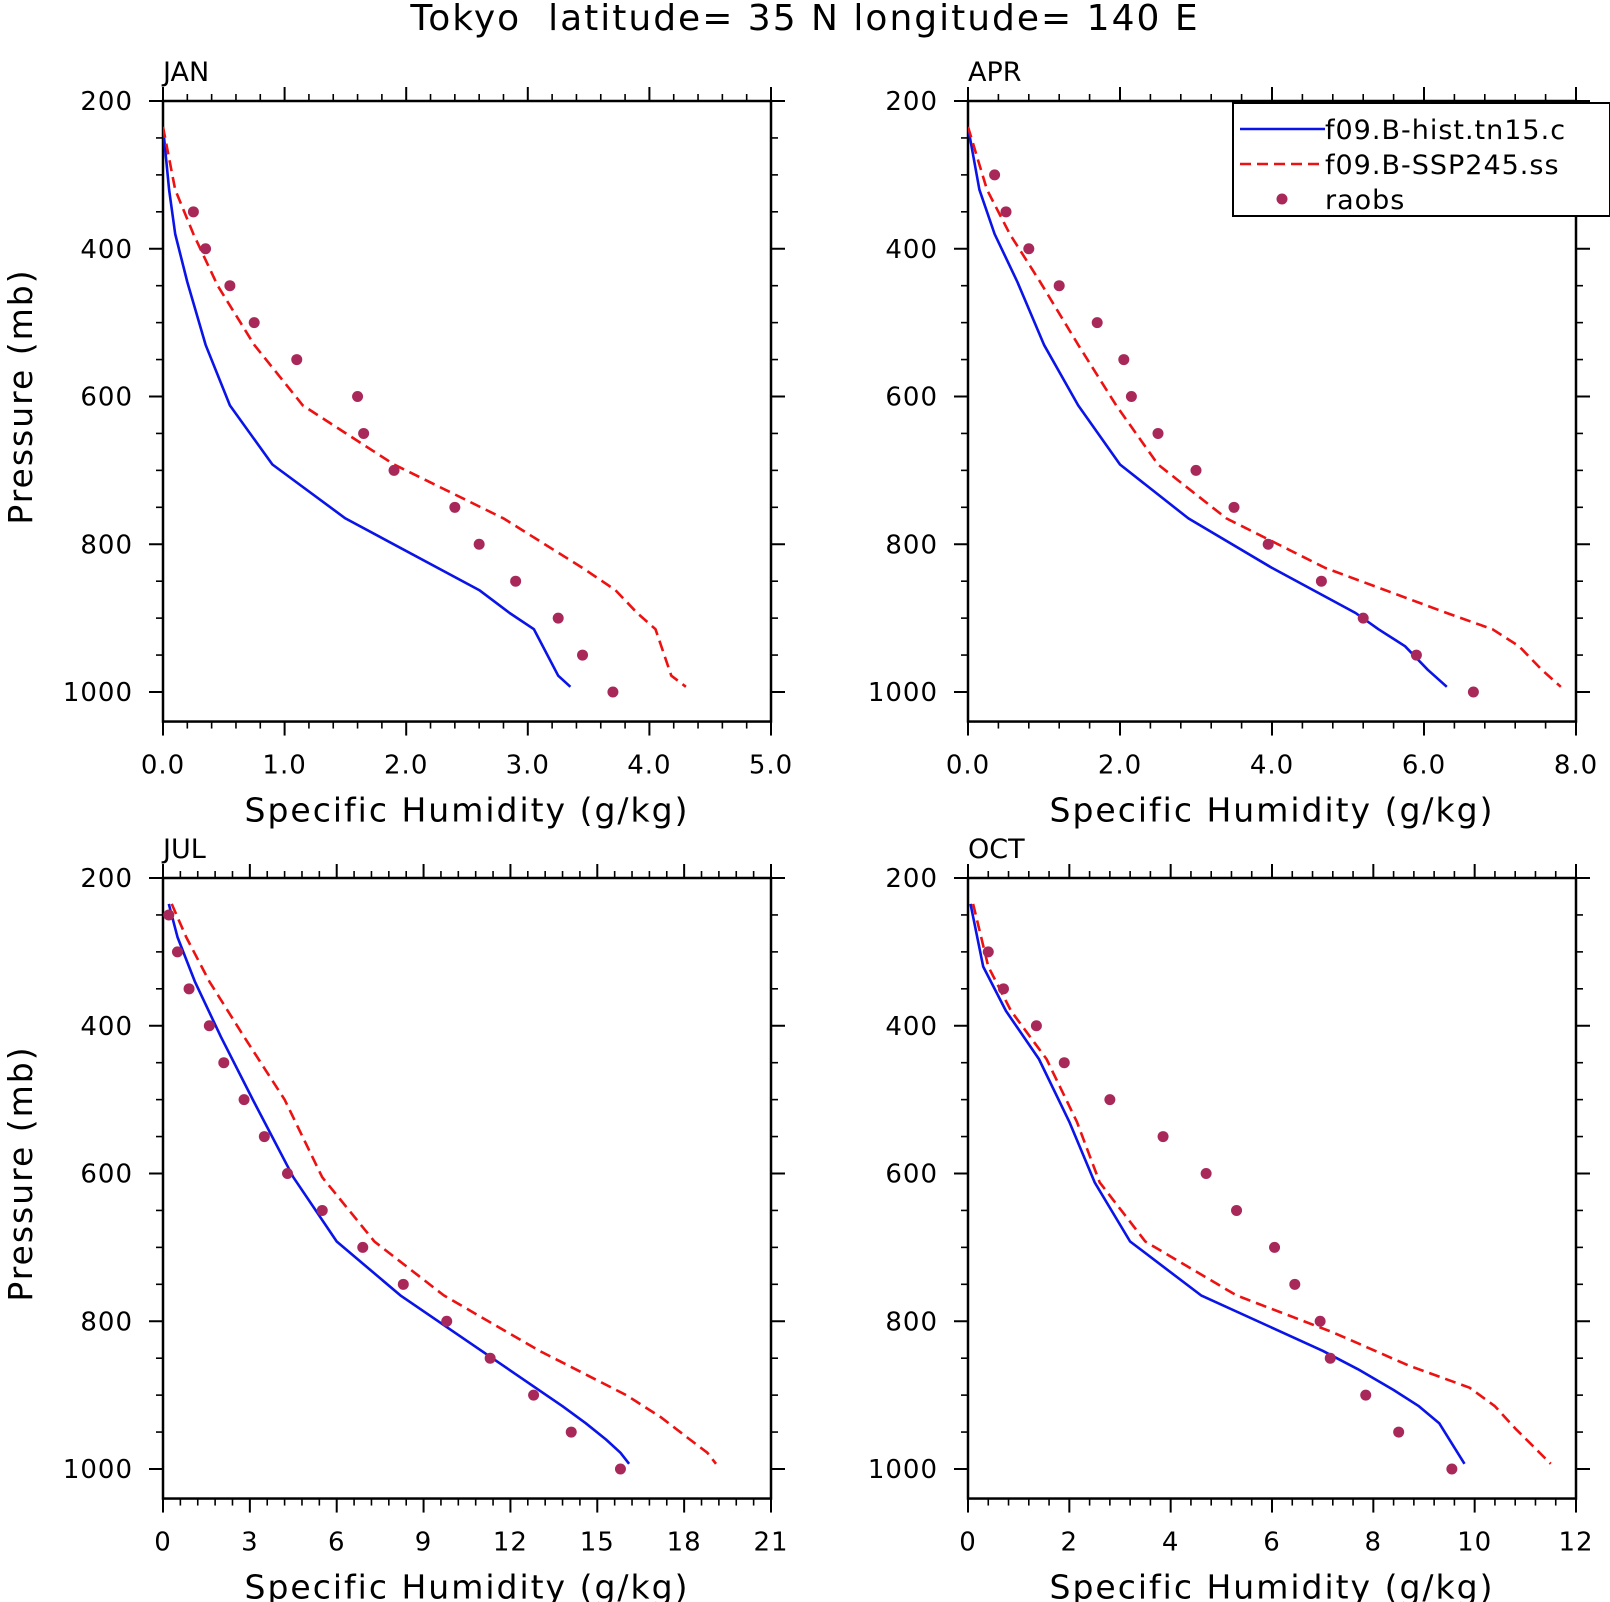  I want to click on x-tick-label: 3.0, so click(528, 766).